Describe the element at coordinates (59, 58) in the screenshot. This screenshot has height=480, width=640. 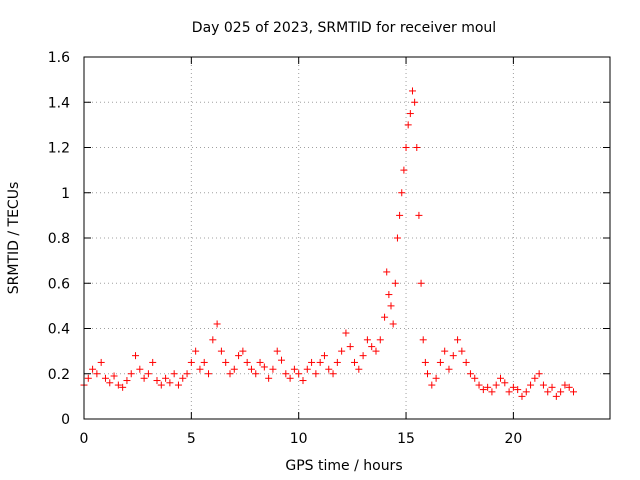
I see `y-tick-label: 1.6` at that location.